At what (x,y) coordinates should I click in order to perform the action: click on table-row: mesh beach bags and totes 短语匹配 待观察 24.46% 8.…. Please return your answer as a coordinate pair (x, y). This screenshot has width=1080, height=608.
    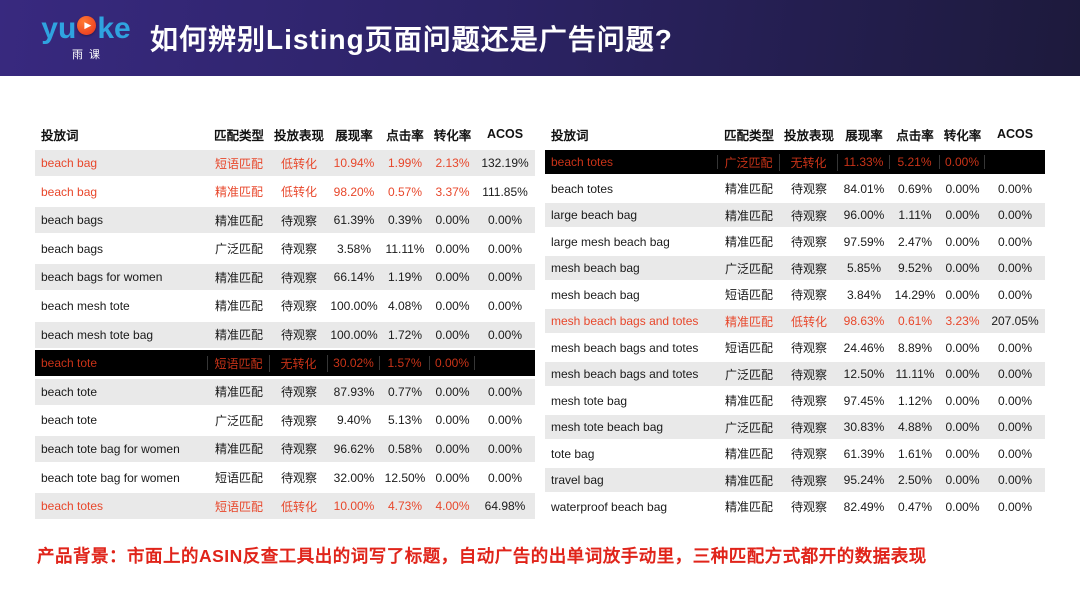
    Looking at the image, I should click on (795, 347).